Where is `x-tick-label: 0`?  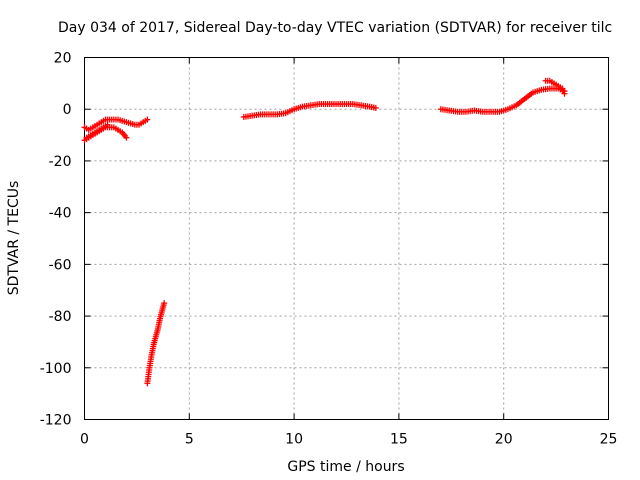
x-tick-label: 0 is located at coordinates (84, 440).